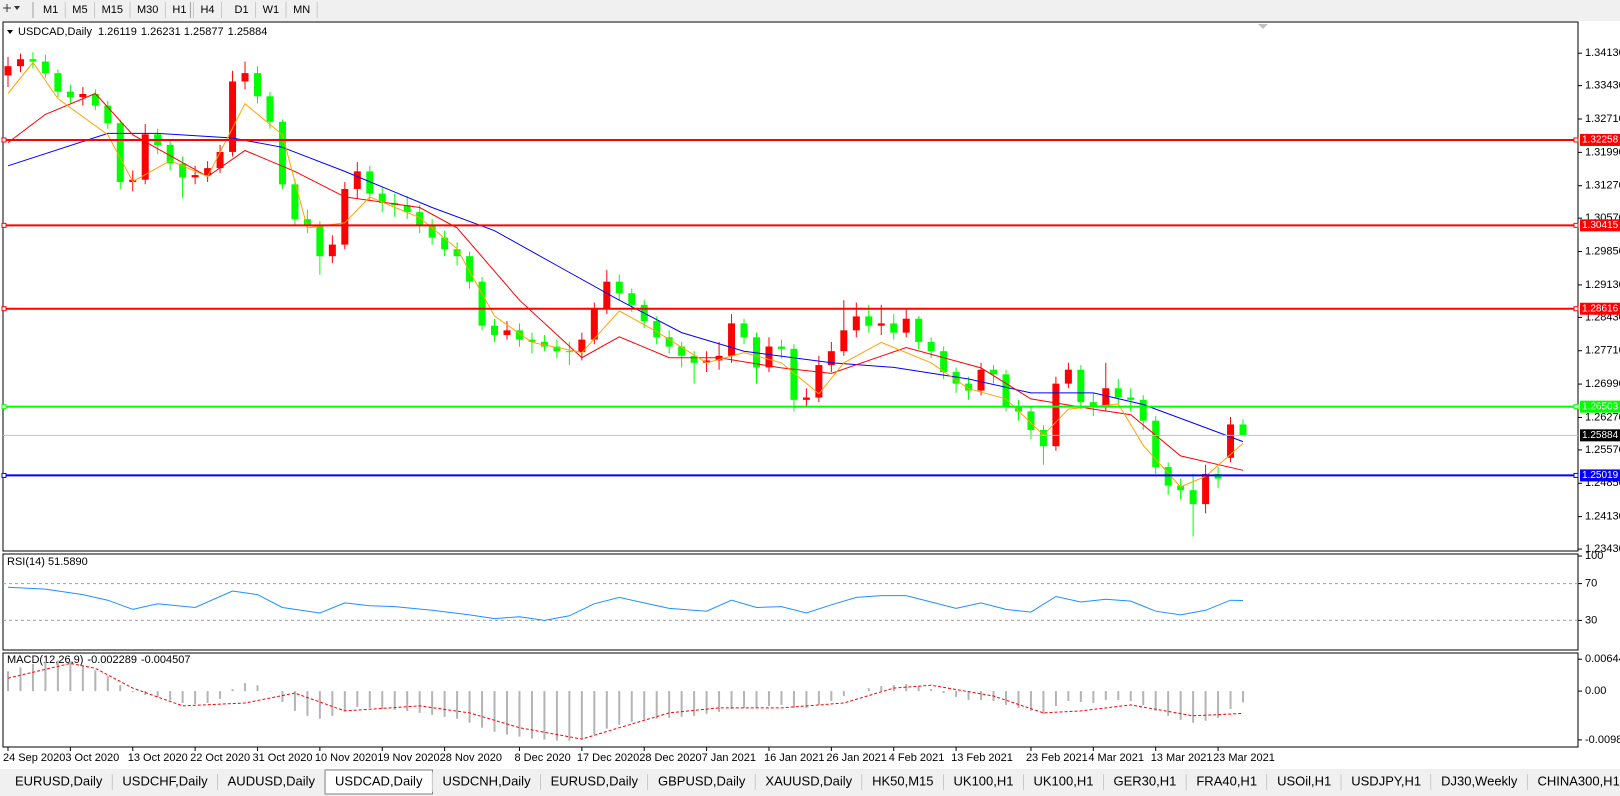 This screenshot has height=796, width=1620. I want to click on y-tick-label: 1.25570, so click(1602, 450).